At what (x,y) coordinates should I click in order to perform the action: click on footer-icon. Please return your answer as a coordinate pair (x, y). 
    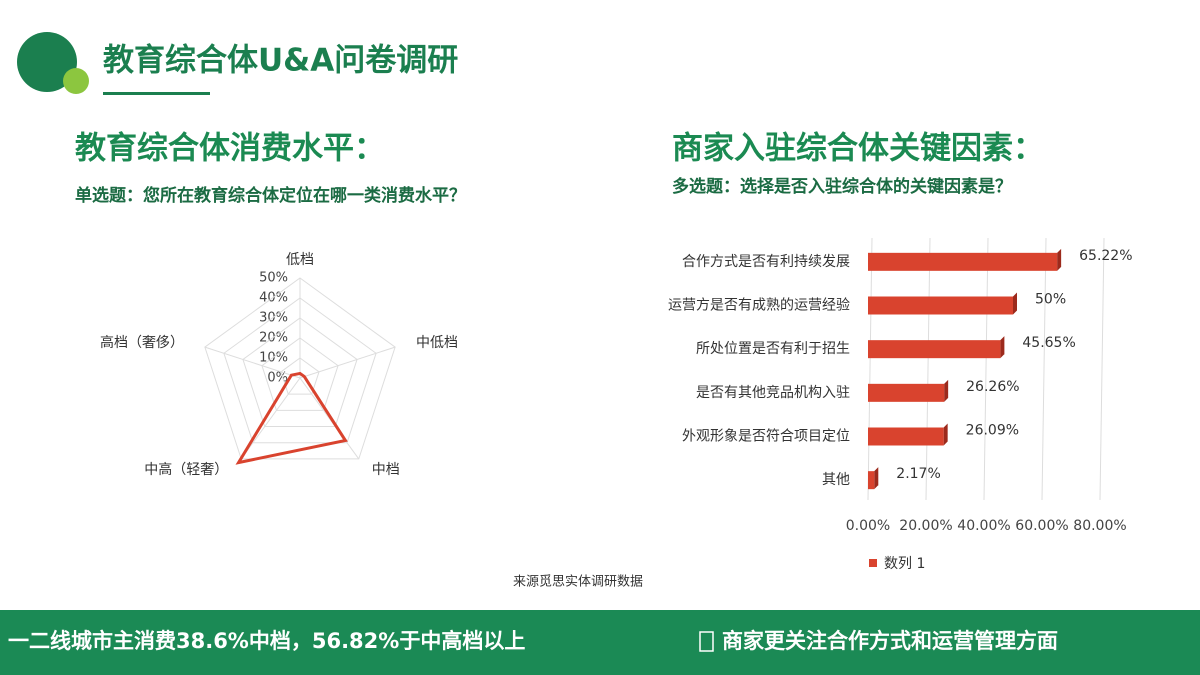
    Looking at the image, I should click on (706, 641).